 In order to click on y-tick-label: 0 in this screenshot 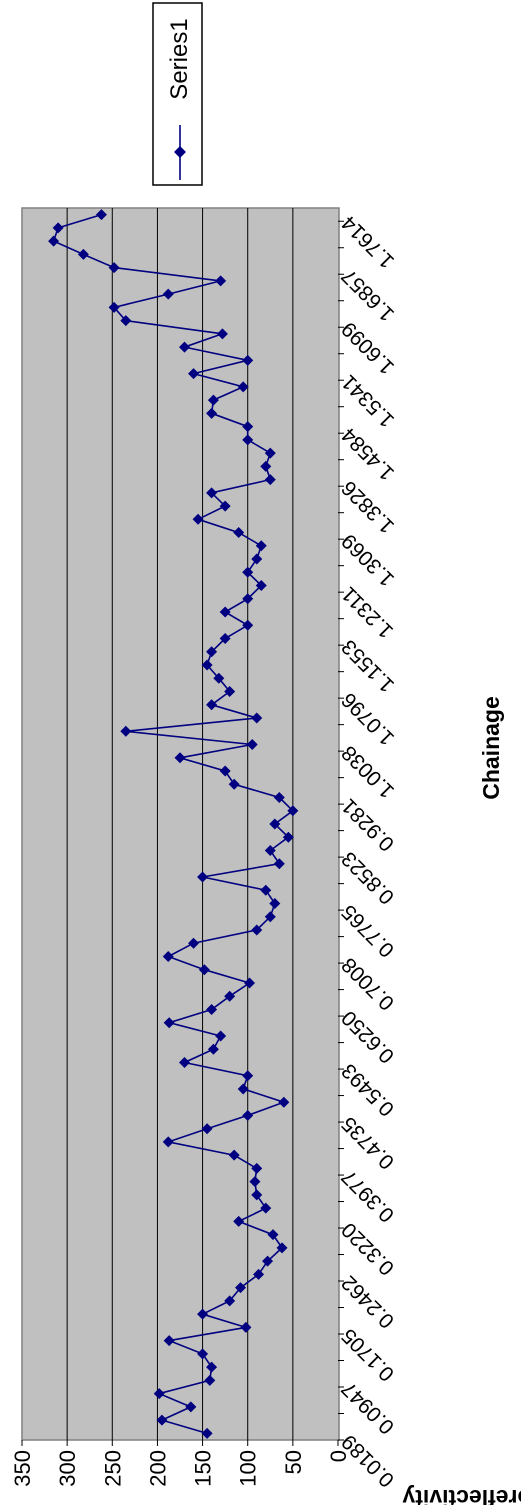, I will do `click(338, 1456)`.